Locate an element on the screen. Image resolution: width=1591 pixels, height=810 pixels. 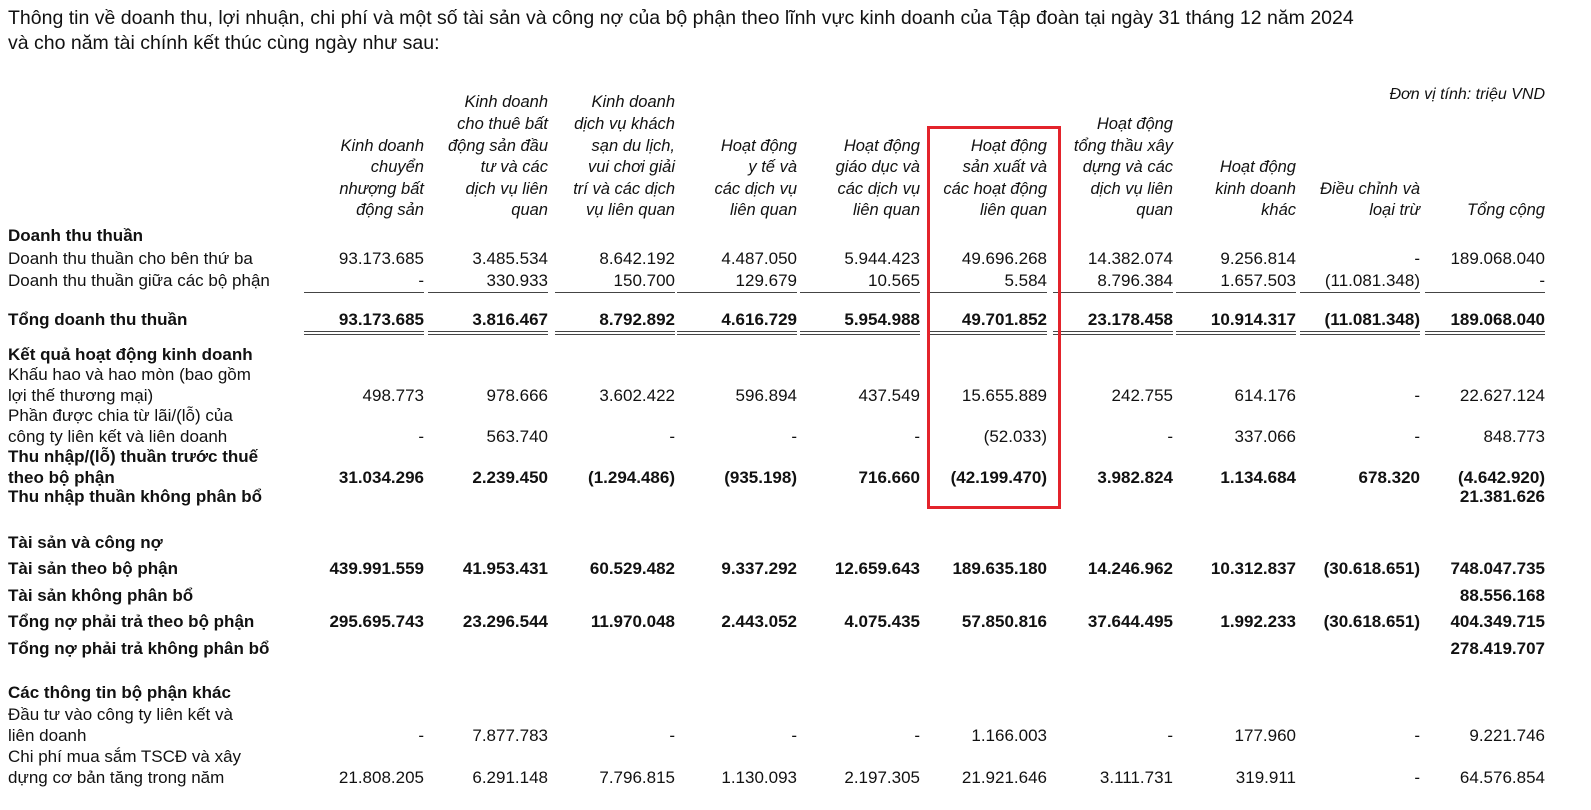
column-header-line: y tế và is located at coordinates (772, 167).